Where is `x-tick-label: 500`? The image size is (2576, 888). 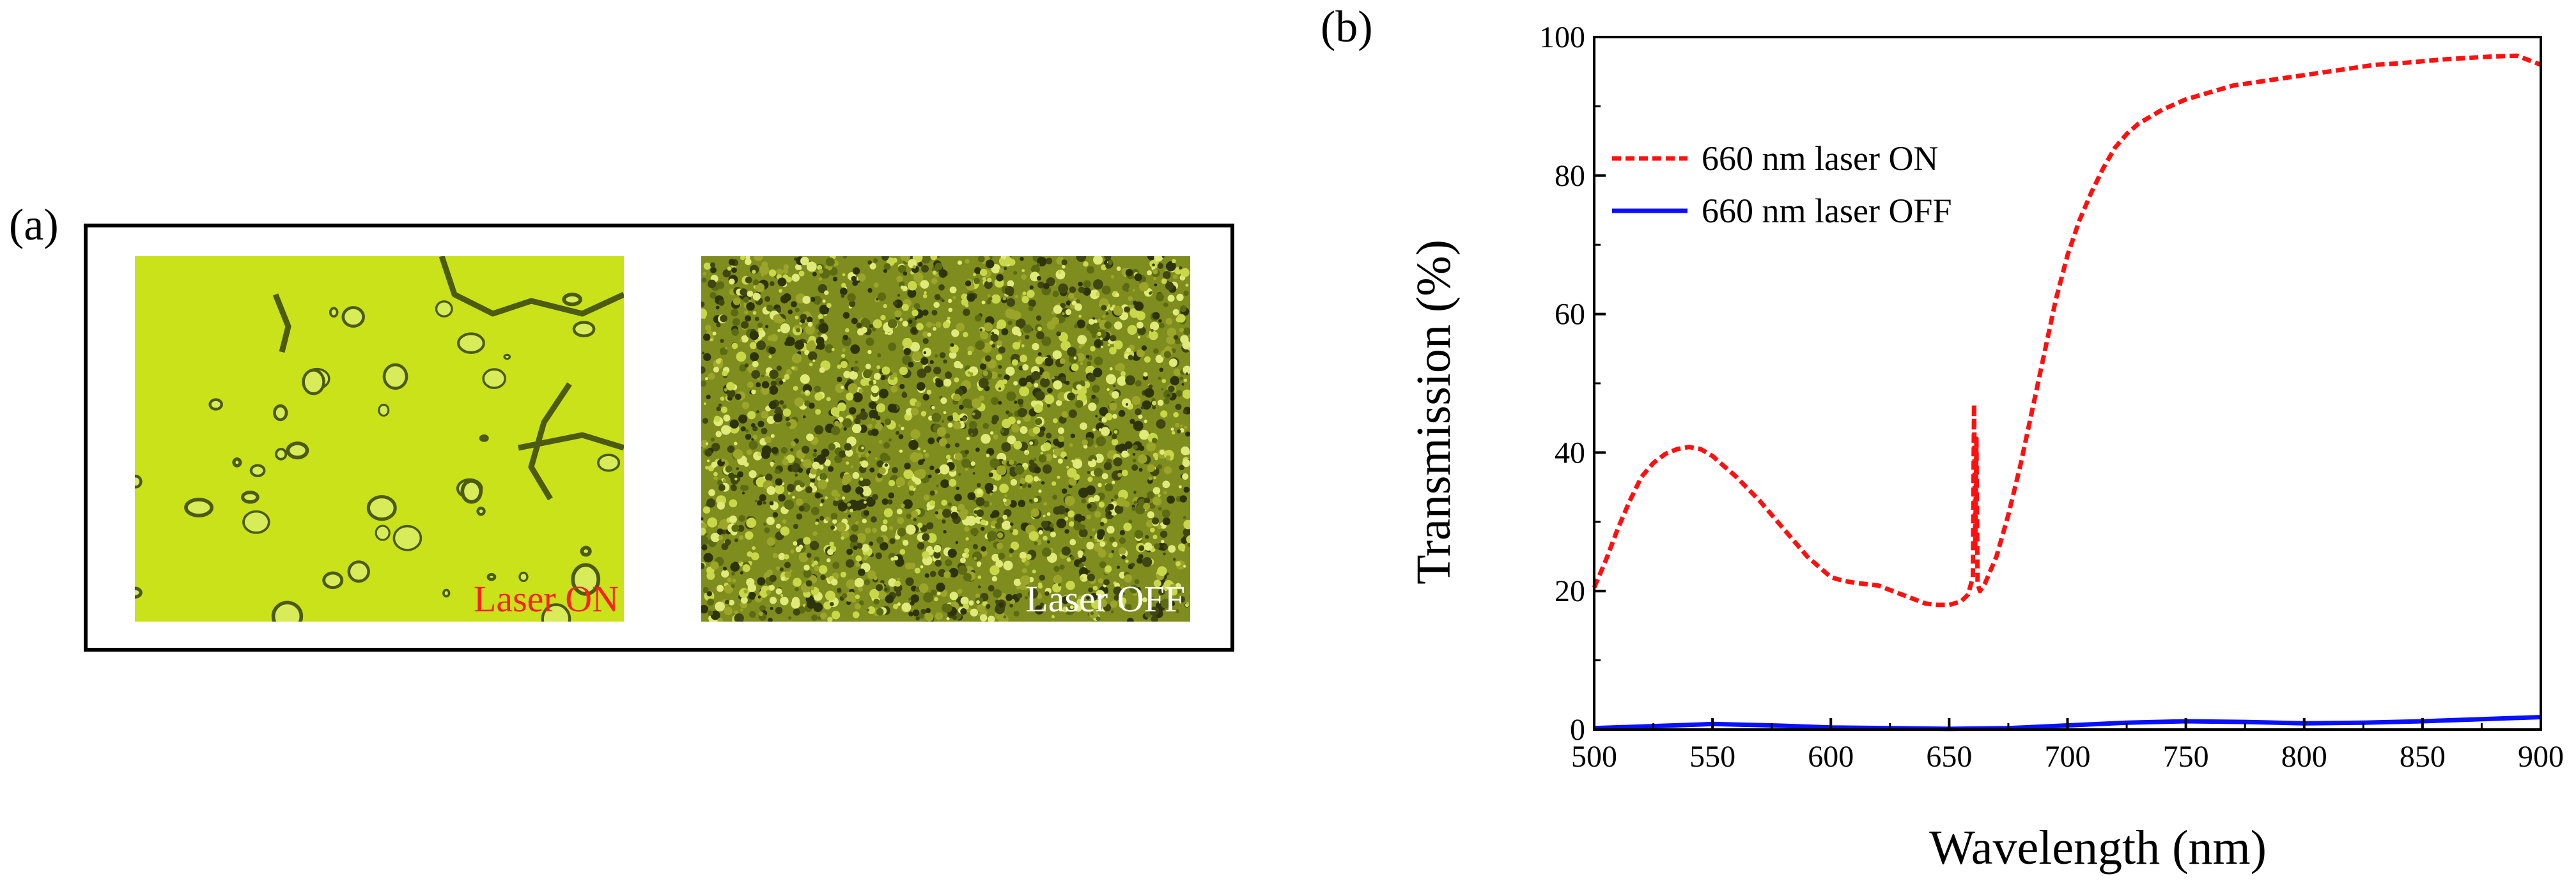
x-tick-label: 500 is located at coordinates (1594, 757).